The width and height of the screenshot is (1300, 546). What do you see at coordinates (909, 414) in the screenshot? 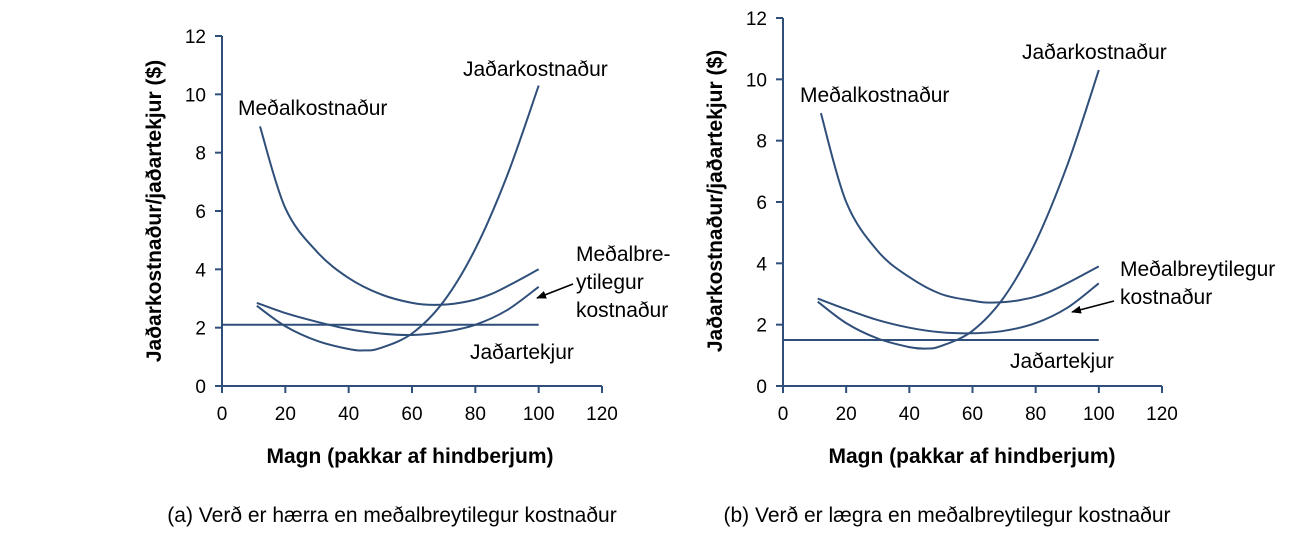
I see `panel-b-x-tick-label: 40` at bounding box center [909, 414].